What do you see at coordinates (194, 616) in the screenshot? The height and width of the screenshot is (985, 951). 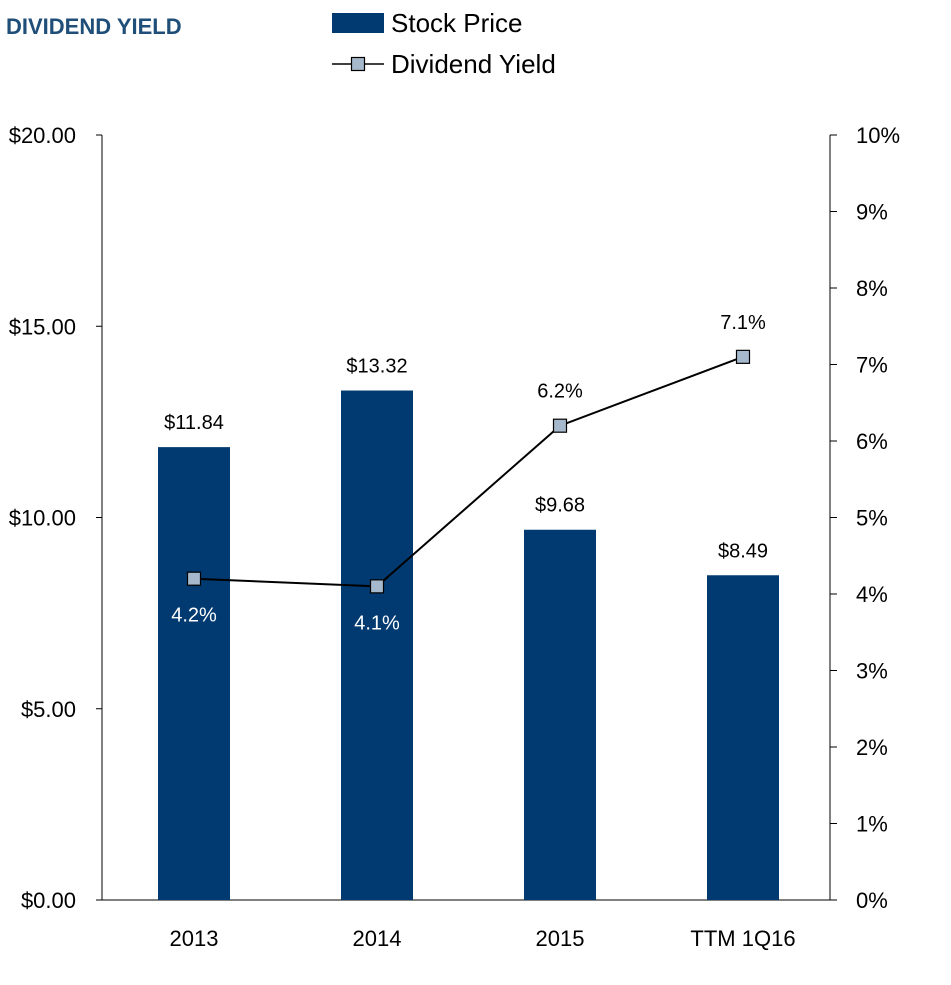 I see `dividend-yield-label: 4.2%` at bounding box center [194, 616].